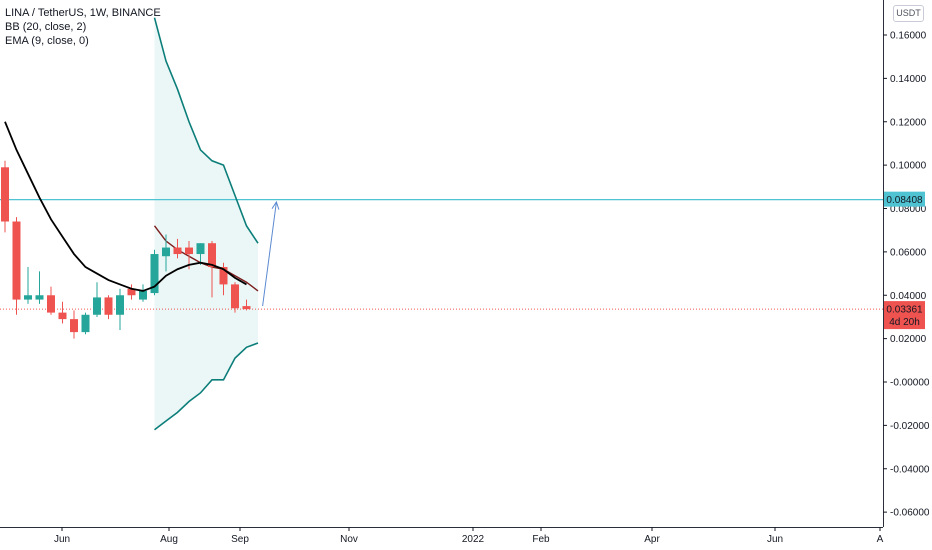 The height and width of the screenshot is (550, 932). I want to click on bb-lower-line, so click(206, 386).